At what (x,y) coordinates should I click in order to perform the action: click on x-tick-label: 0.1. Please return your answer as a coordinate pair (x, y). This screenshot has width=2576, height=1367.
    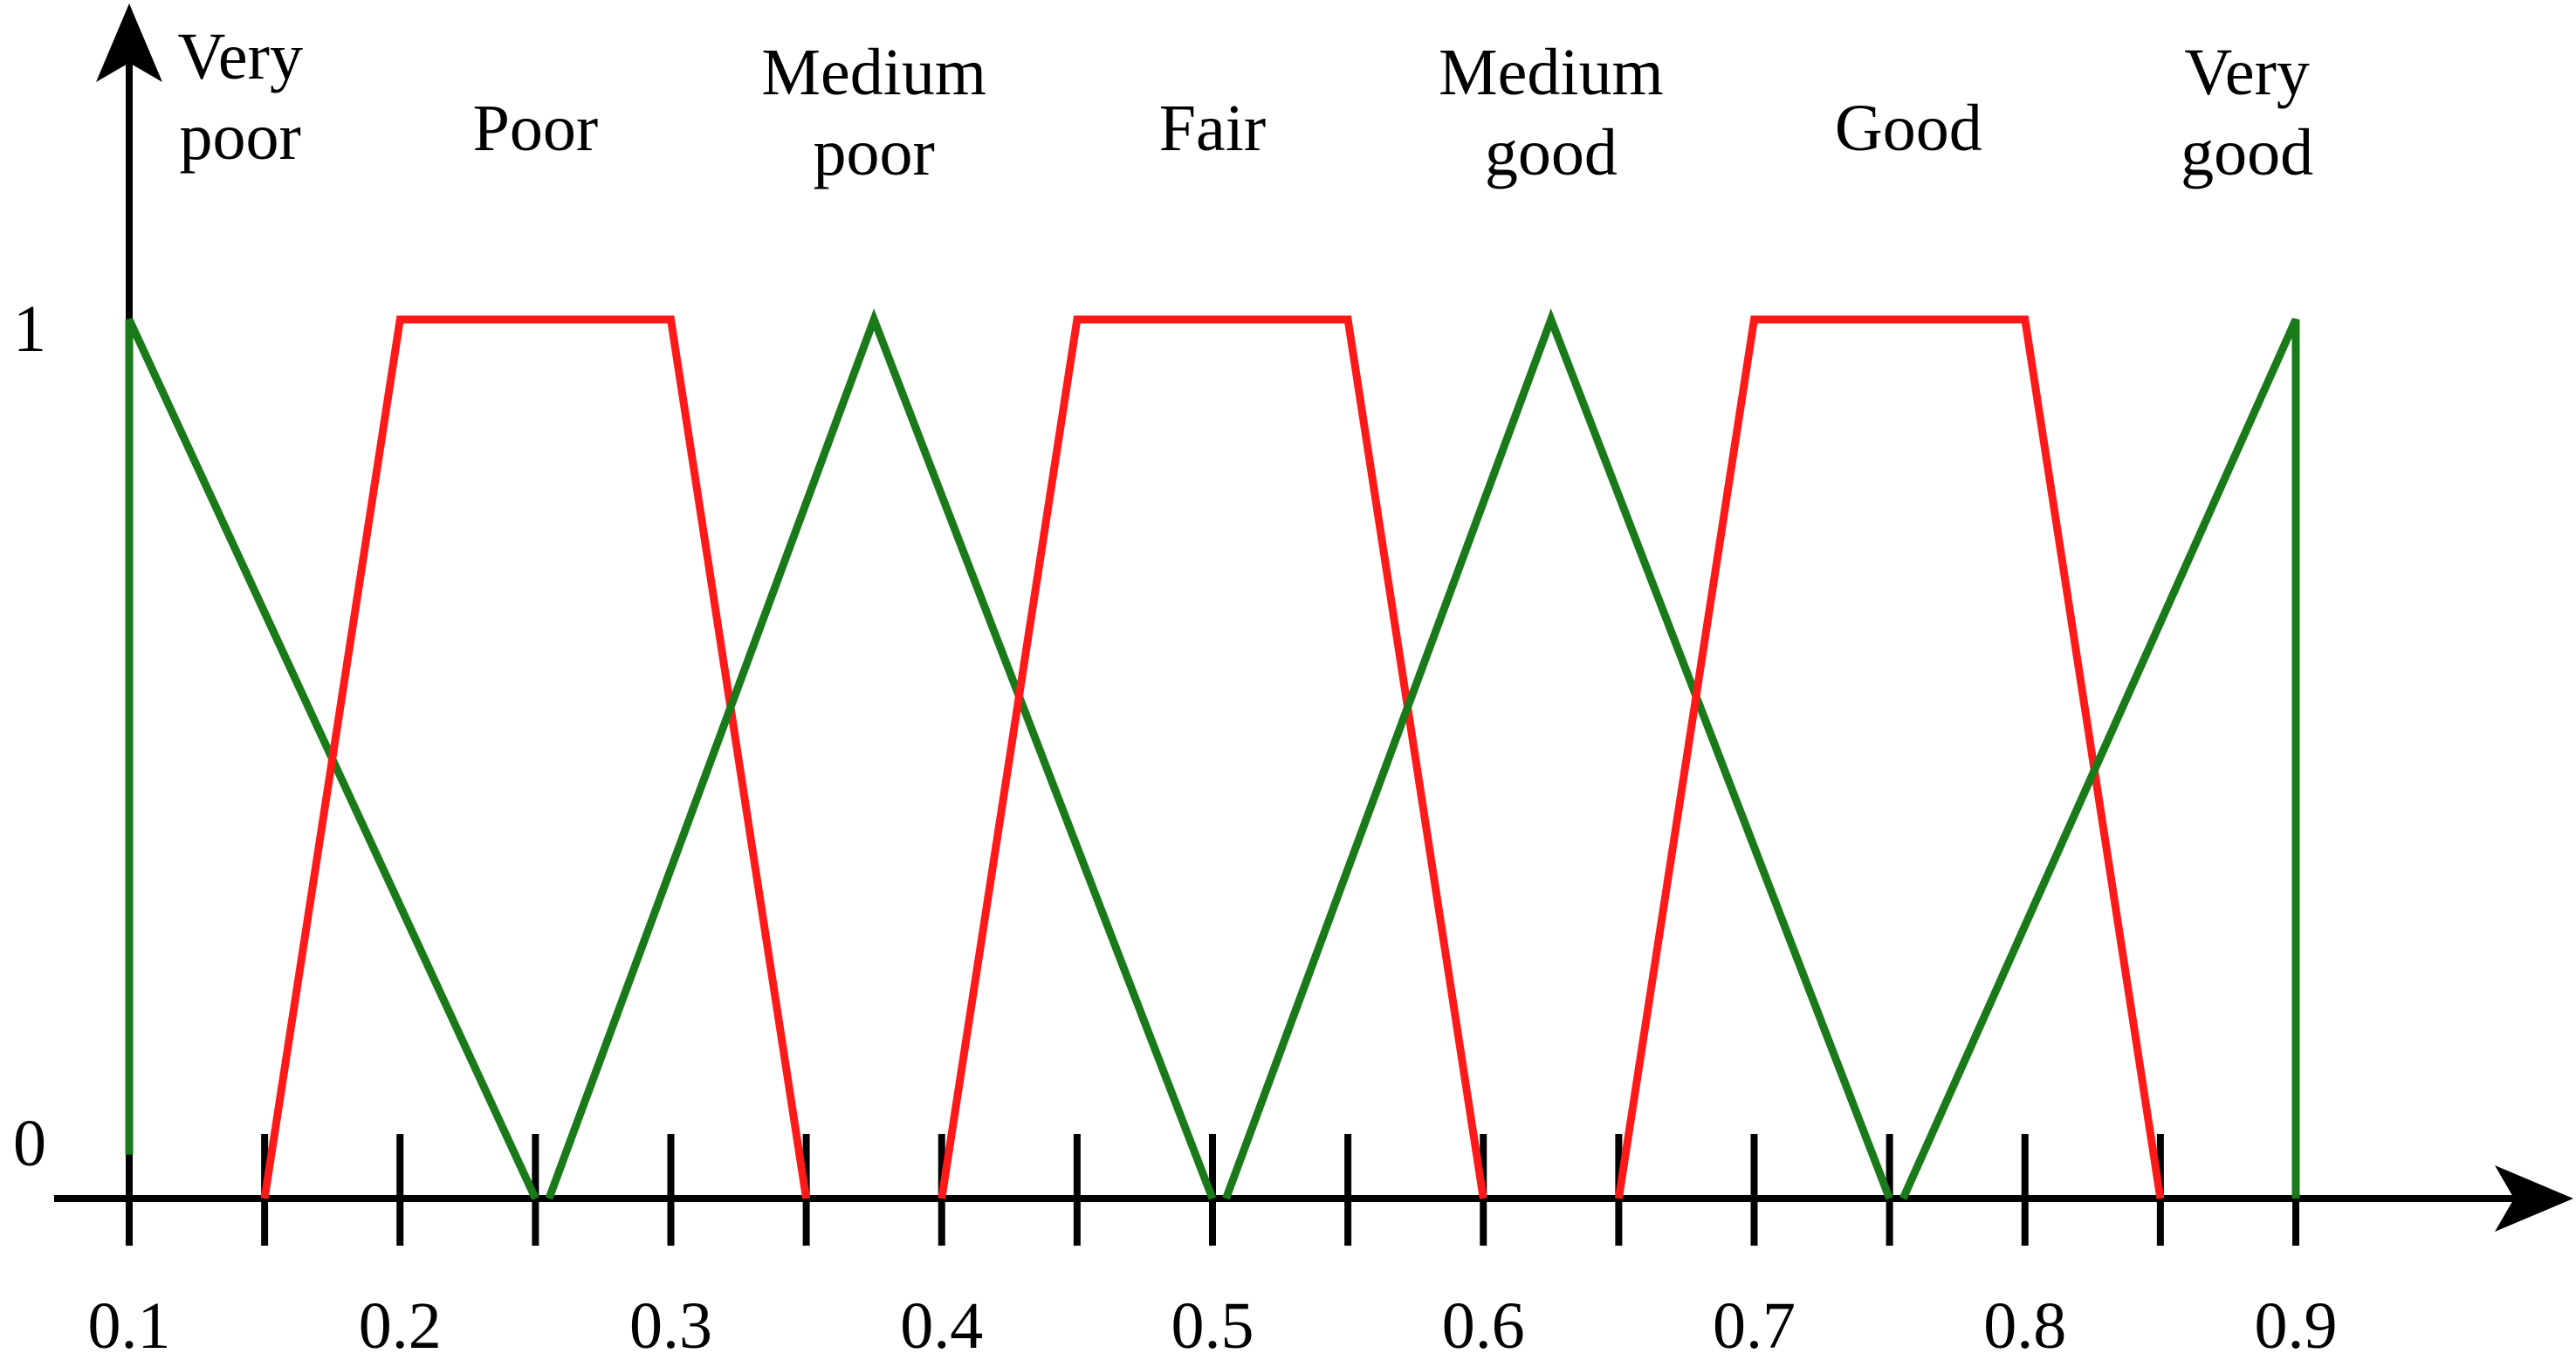
    Looking at the image, I should click on (129, 1326).